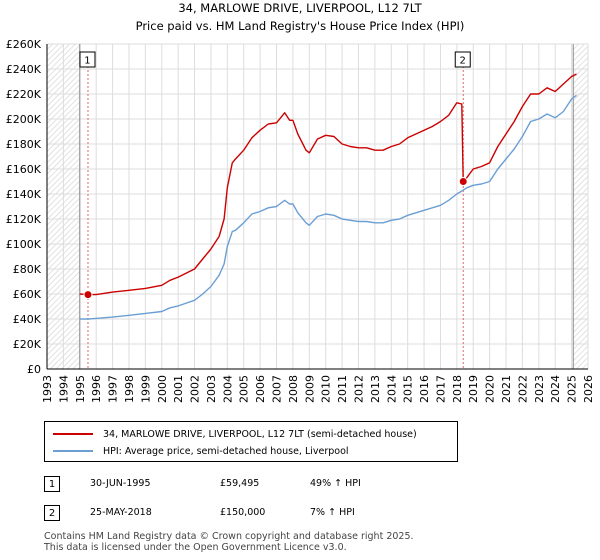 The height and width of the screenshot is (560, 600). I want to click on x-tick-label: 2001, so click(178, 389).